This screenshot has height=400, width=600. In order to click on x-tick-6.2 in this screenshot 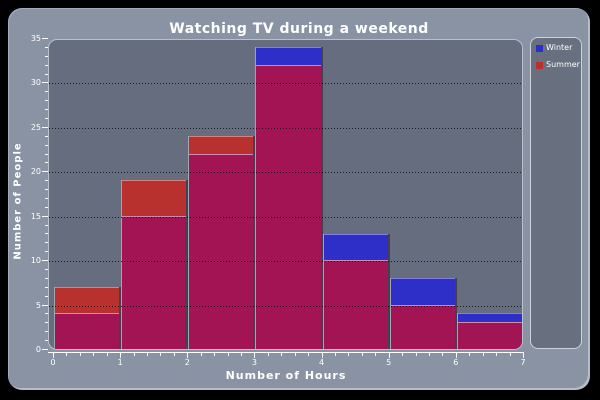, I will do `click(470, 354)`.